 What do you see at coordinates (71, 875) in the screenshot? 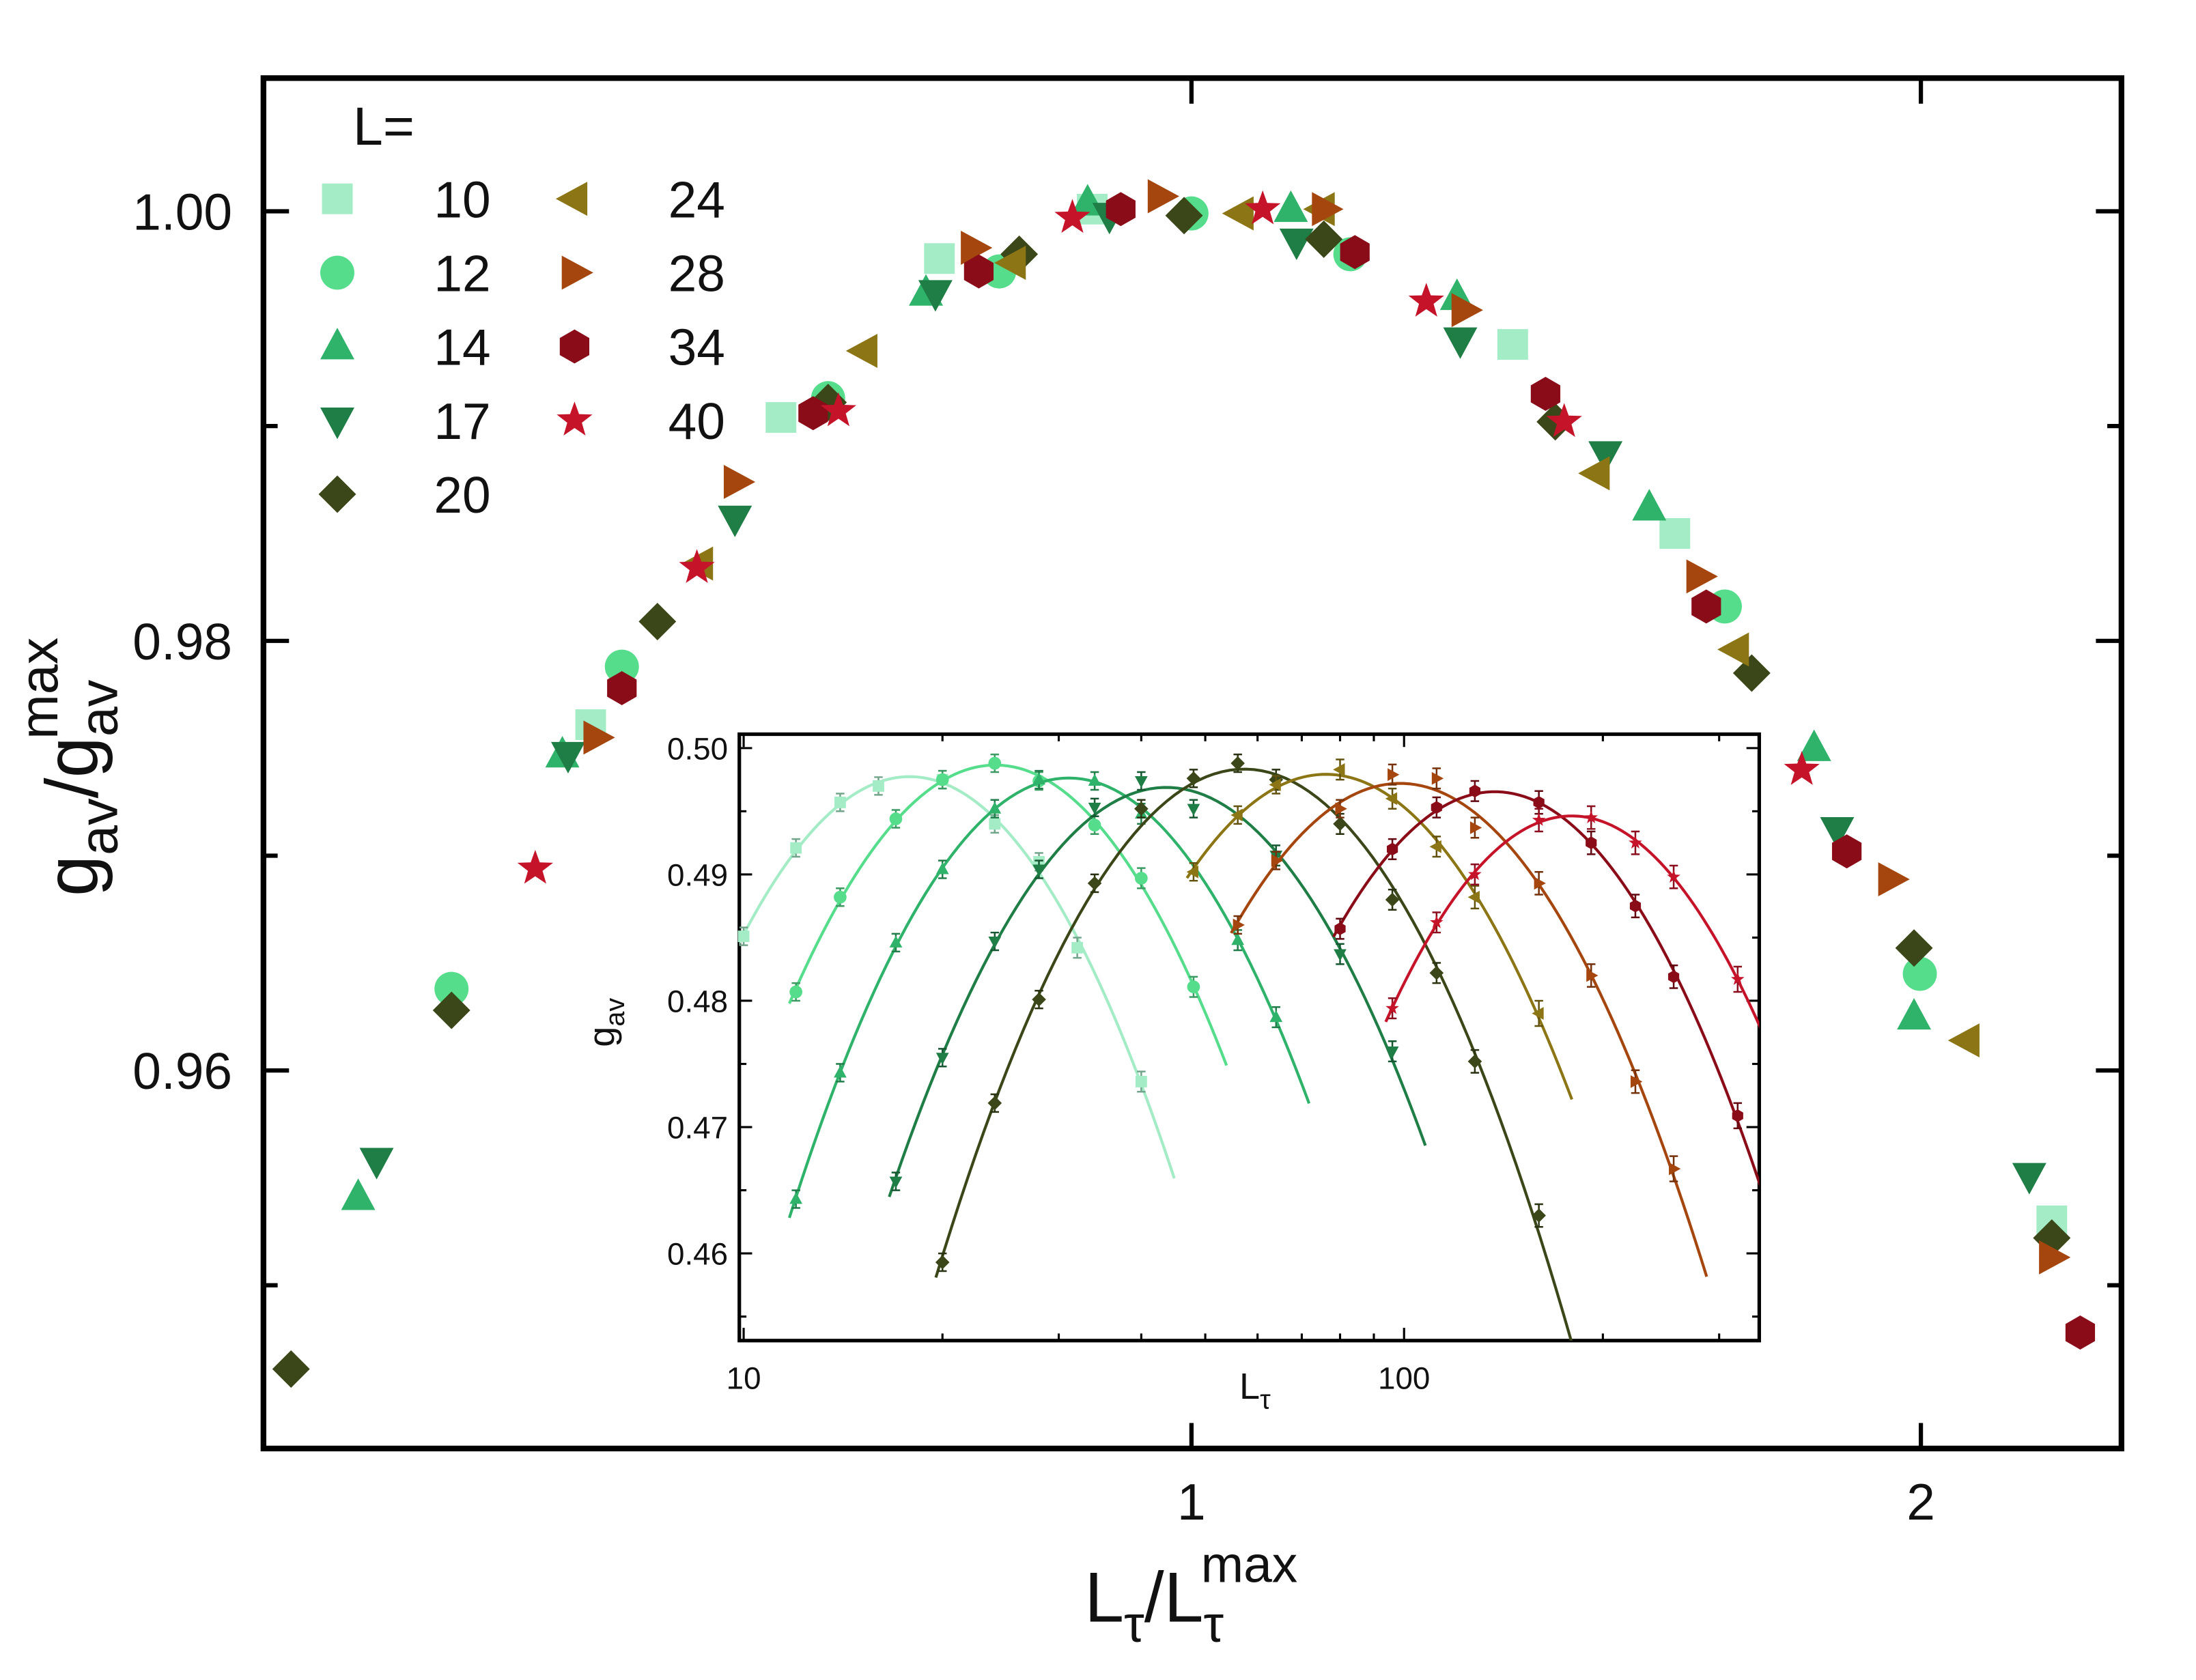
I see `label-part: g` at bounding box center [71, 875].